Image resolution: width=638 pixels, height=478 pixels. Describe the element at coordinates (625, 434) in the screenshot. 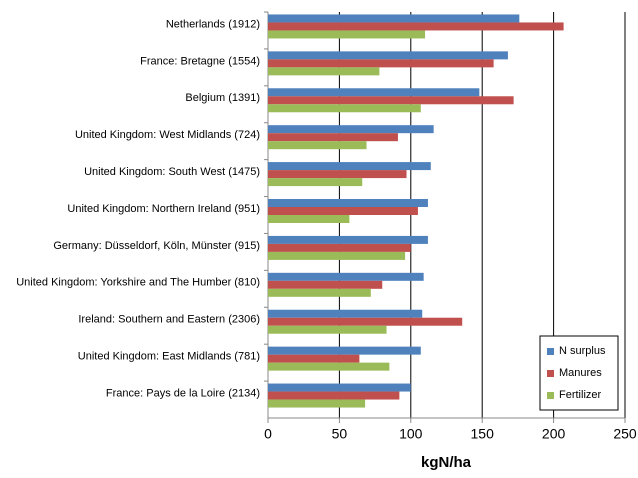

I see `x-tick-label: 250` at that location.